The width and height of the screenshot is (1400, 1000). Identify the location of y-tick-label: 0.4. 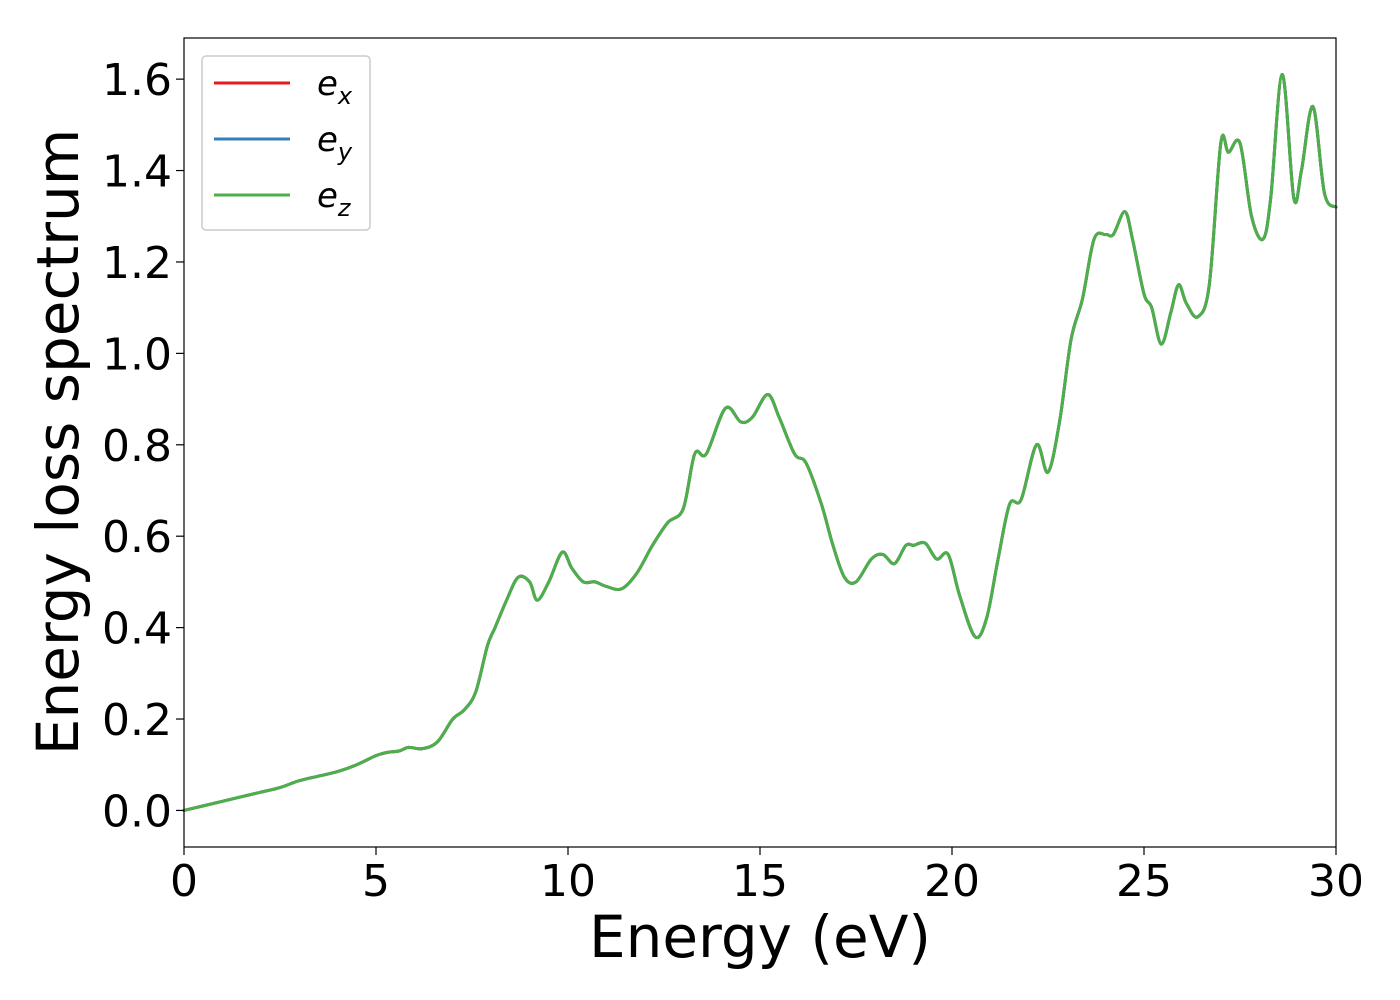
(137, 629).